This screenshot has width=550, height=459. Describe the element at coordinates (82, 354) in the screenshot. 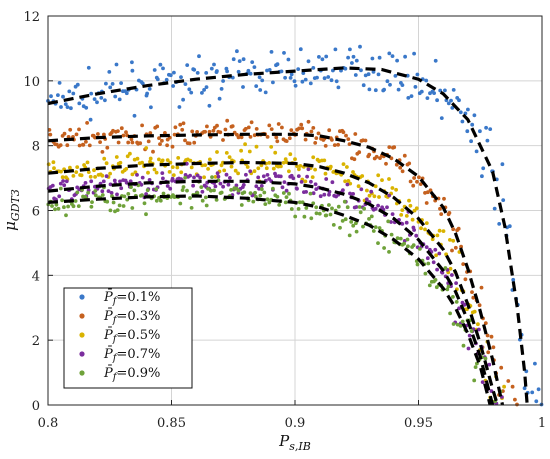

I see `legend-marker` at that location.